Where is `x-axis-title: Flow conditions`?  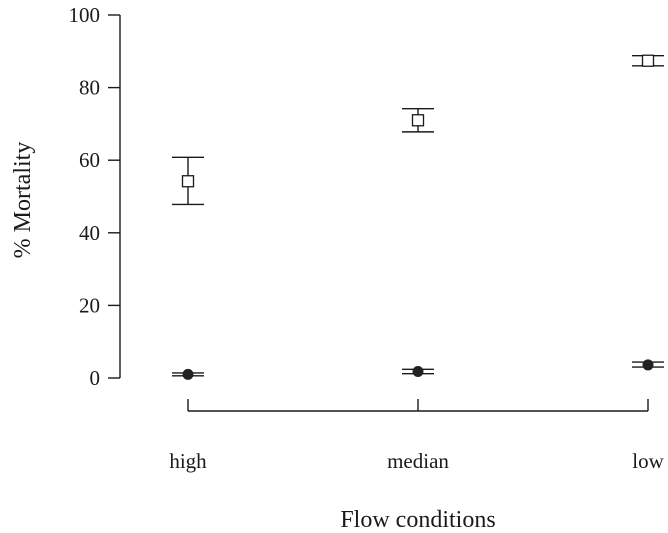 x-axis-title: Flow conditions is located at coordinates (417, 520).